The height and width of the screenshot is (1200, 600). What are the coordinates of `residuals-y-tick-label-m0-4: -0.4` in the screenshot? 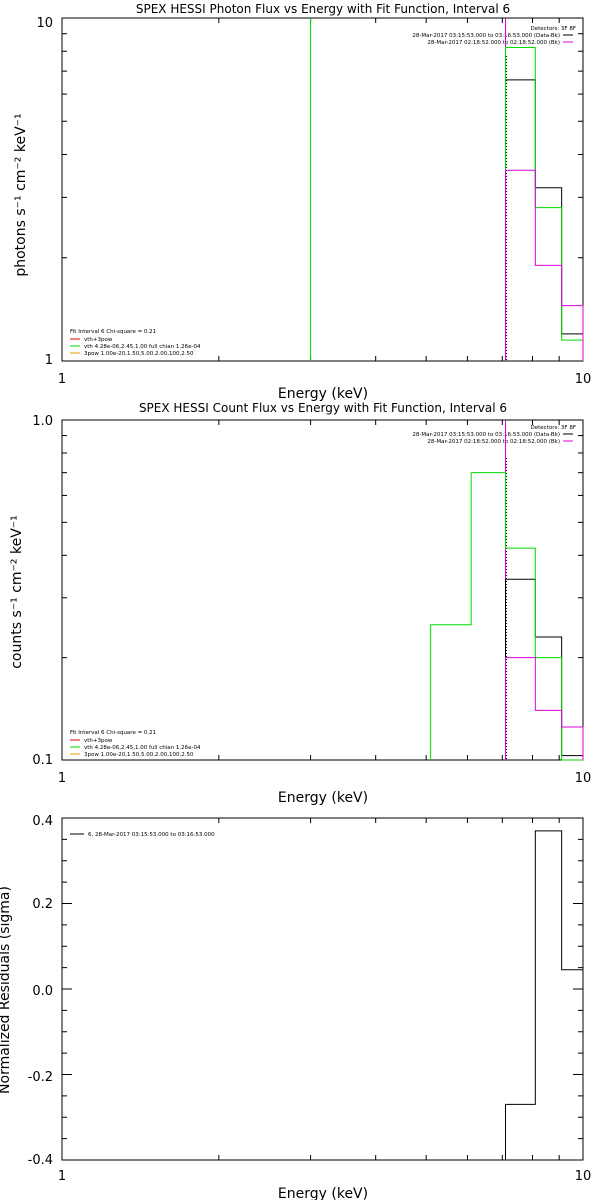 It's located at (40, 1160).